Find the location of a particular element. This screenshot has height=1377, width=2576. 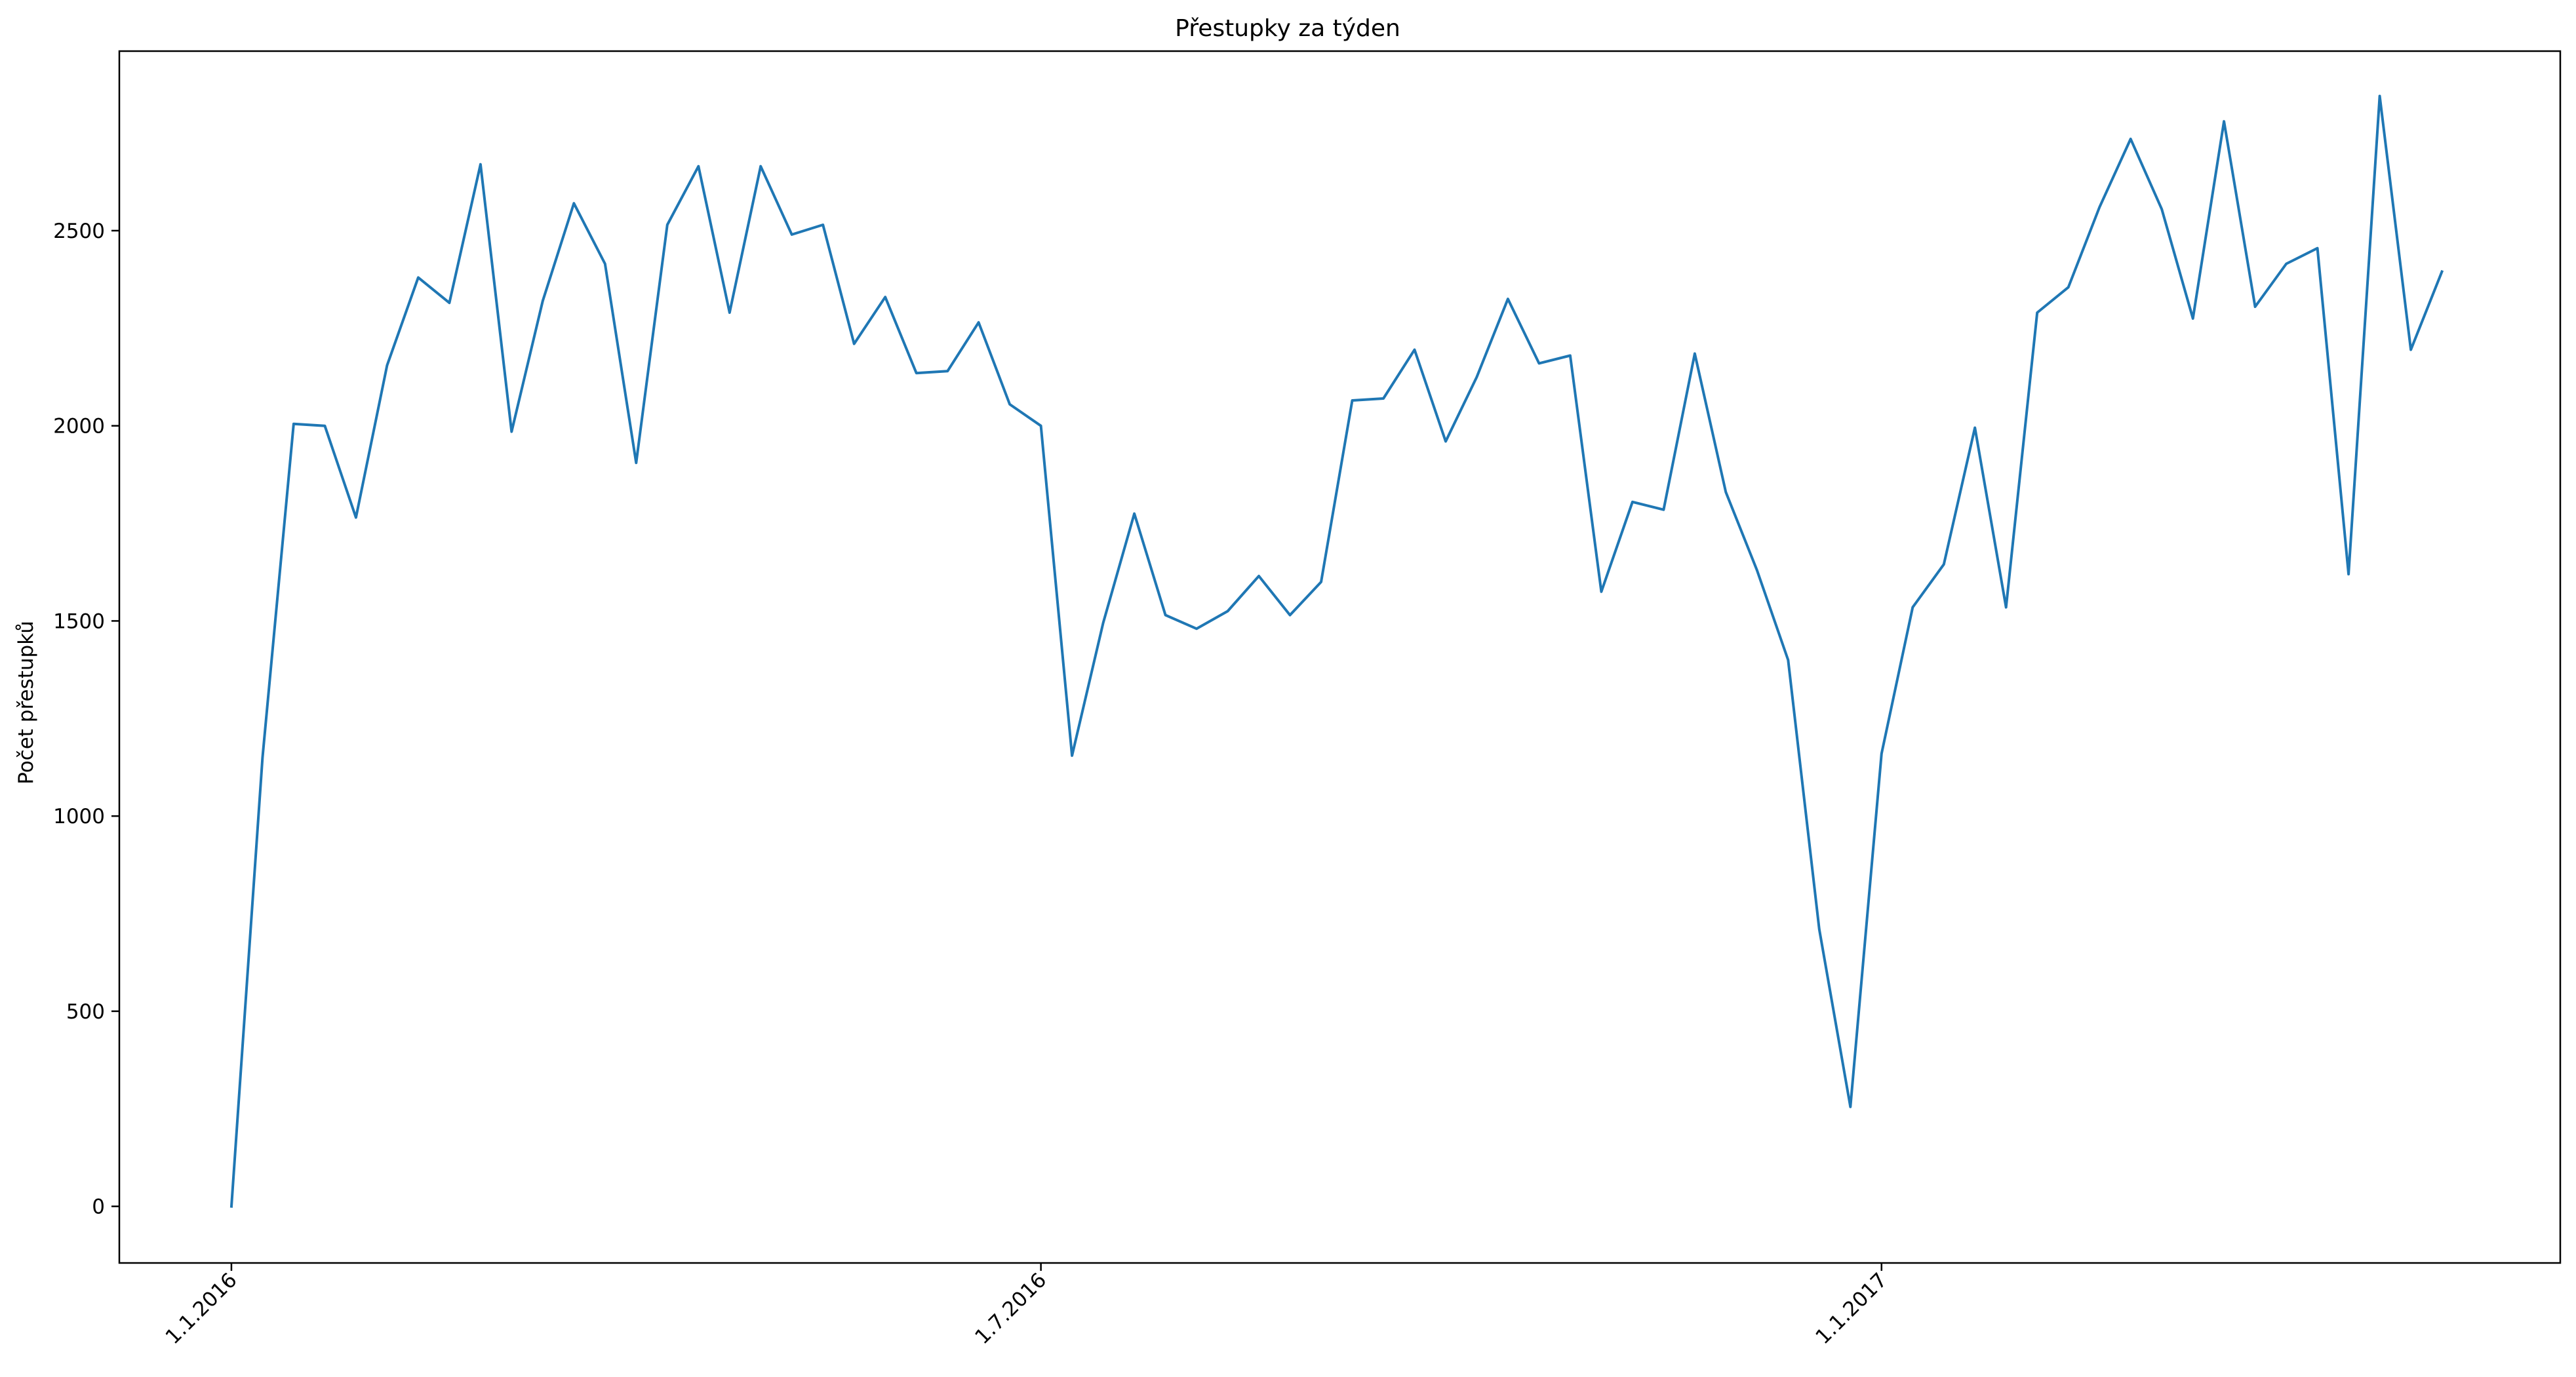

x-tick-label: 1.1.2017 is located at coordinates (1851, 1308).